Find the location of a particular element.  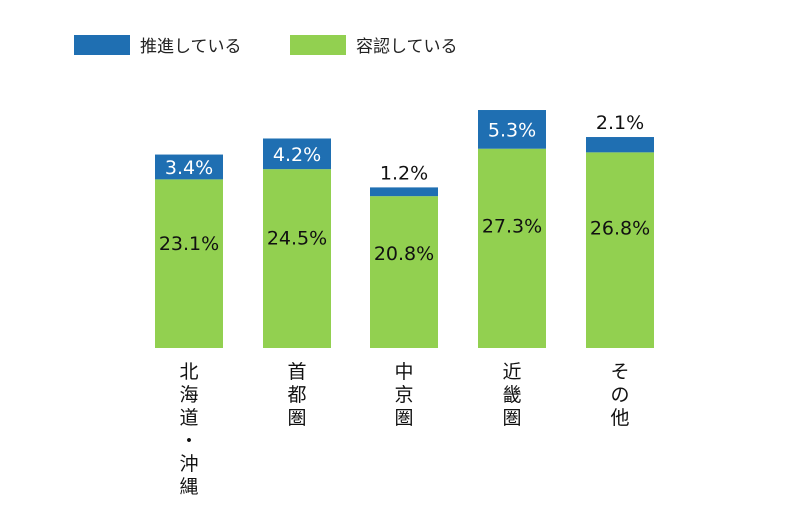

data-label-promoting-5: 2.1% is located at coordinates (620, 123).